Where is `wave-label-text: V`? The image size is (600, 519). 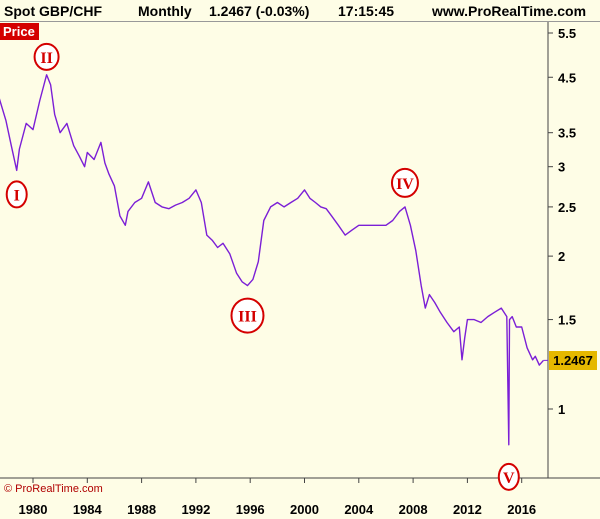
wave-label-text: V is located at coordinates (509, 478).